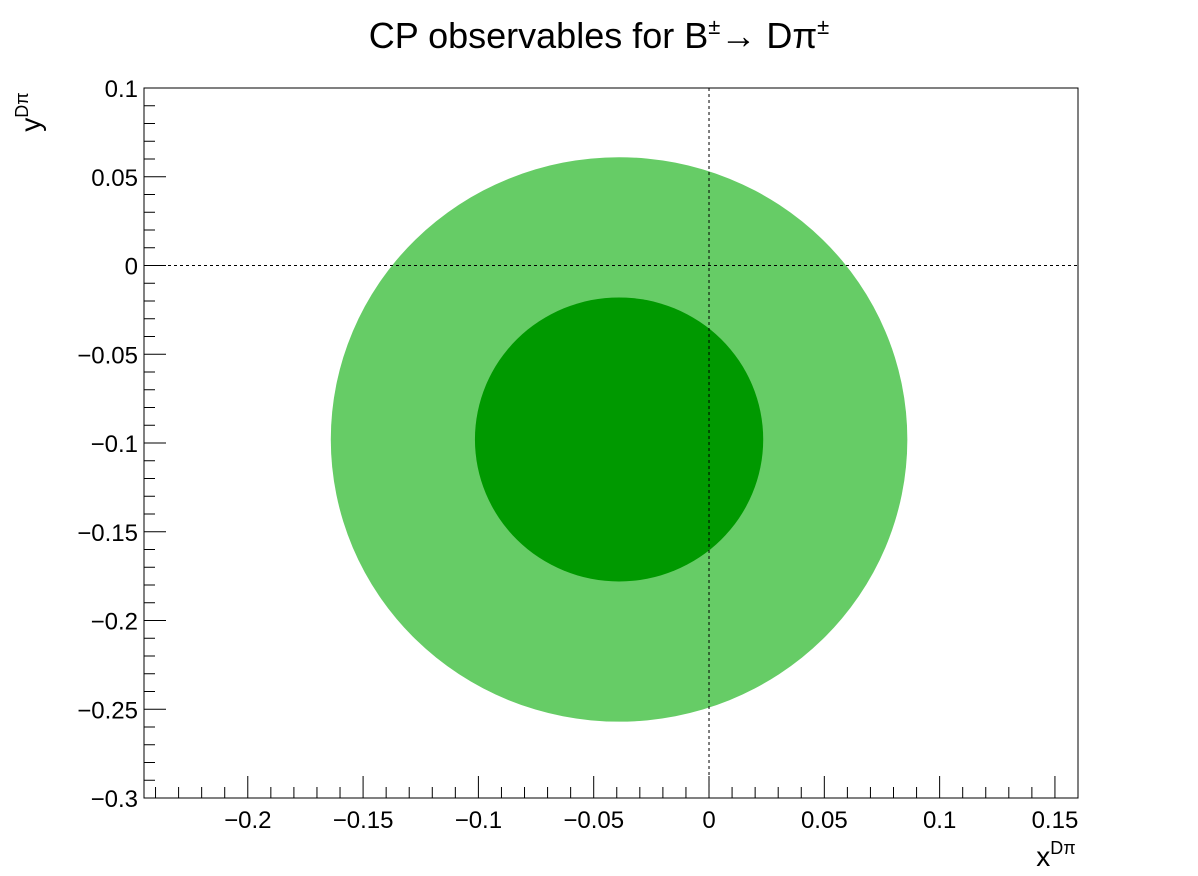 This screenshot has height=876, width=1198. What do you see at coordinates (1055, 820) in the screenshot?
I see `x-tick-label: 0.15` at bounding box center [1055, 820].